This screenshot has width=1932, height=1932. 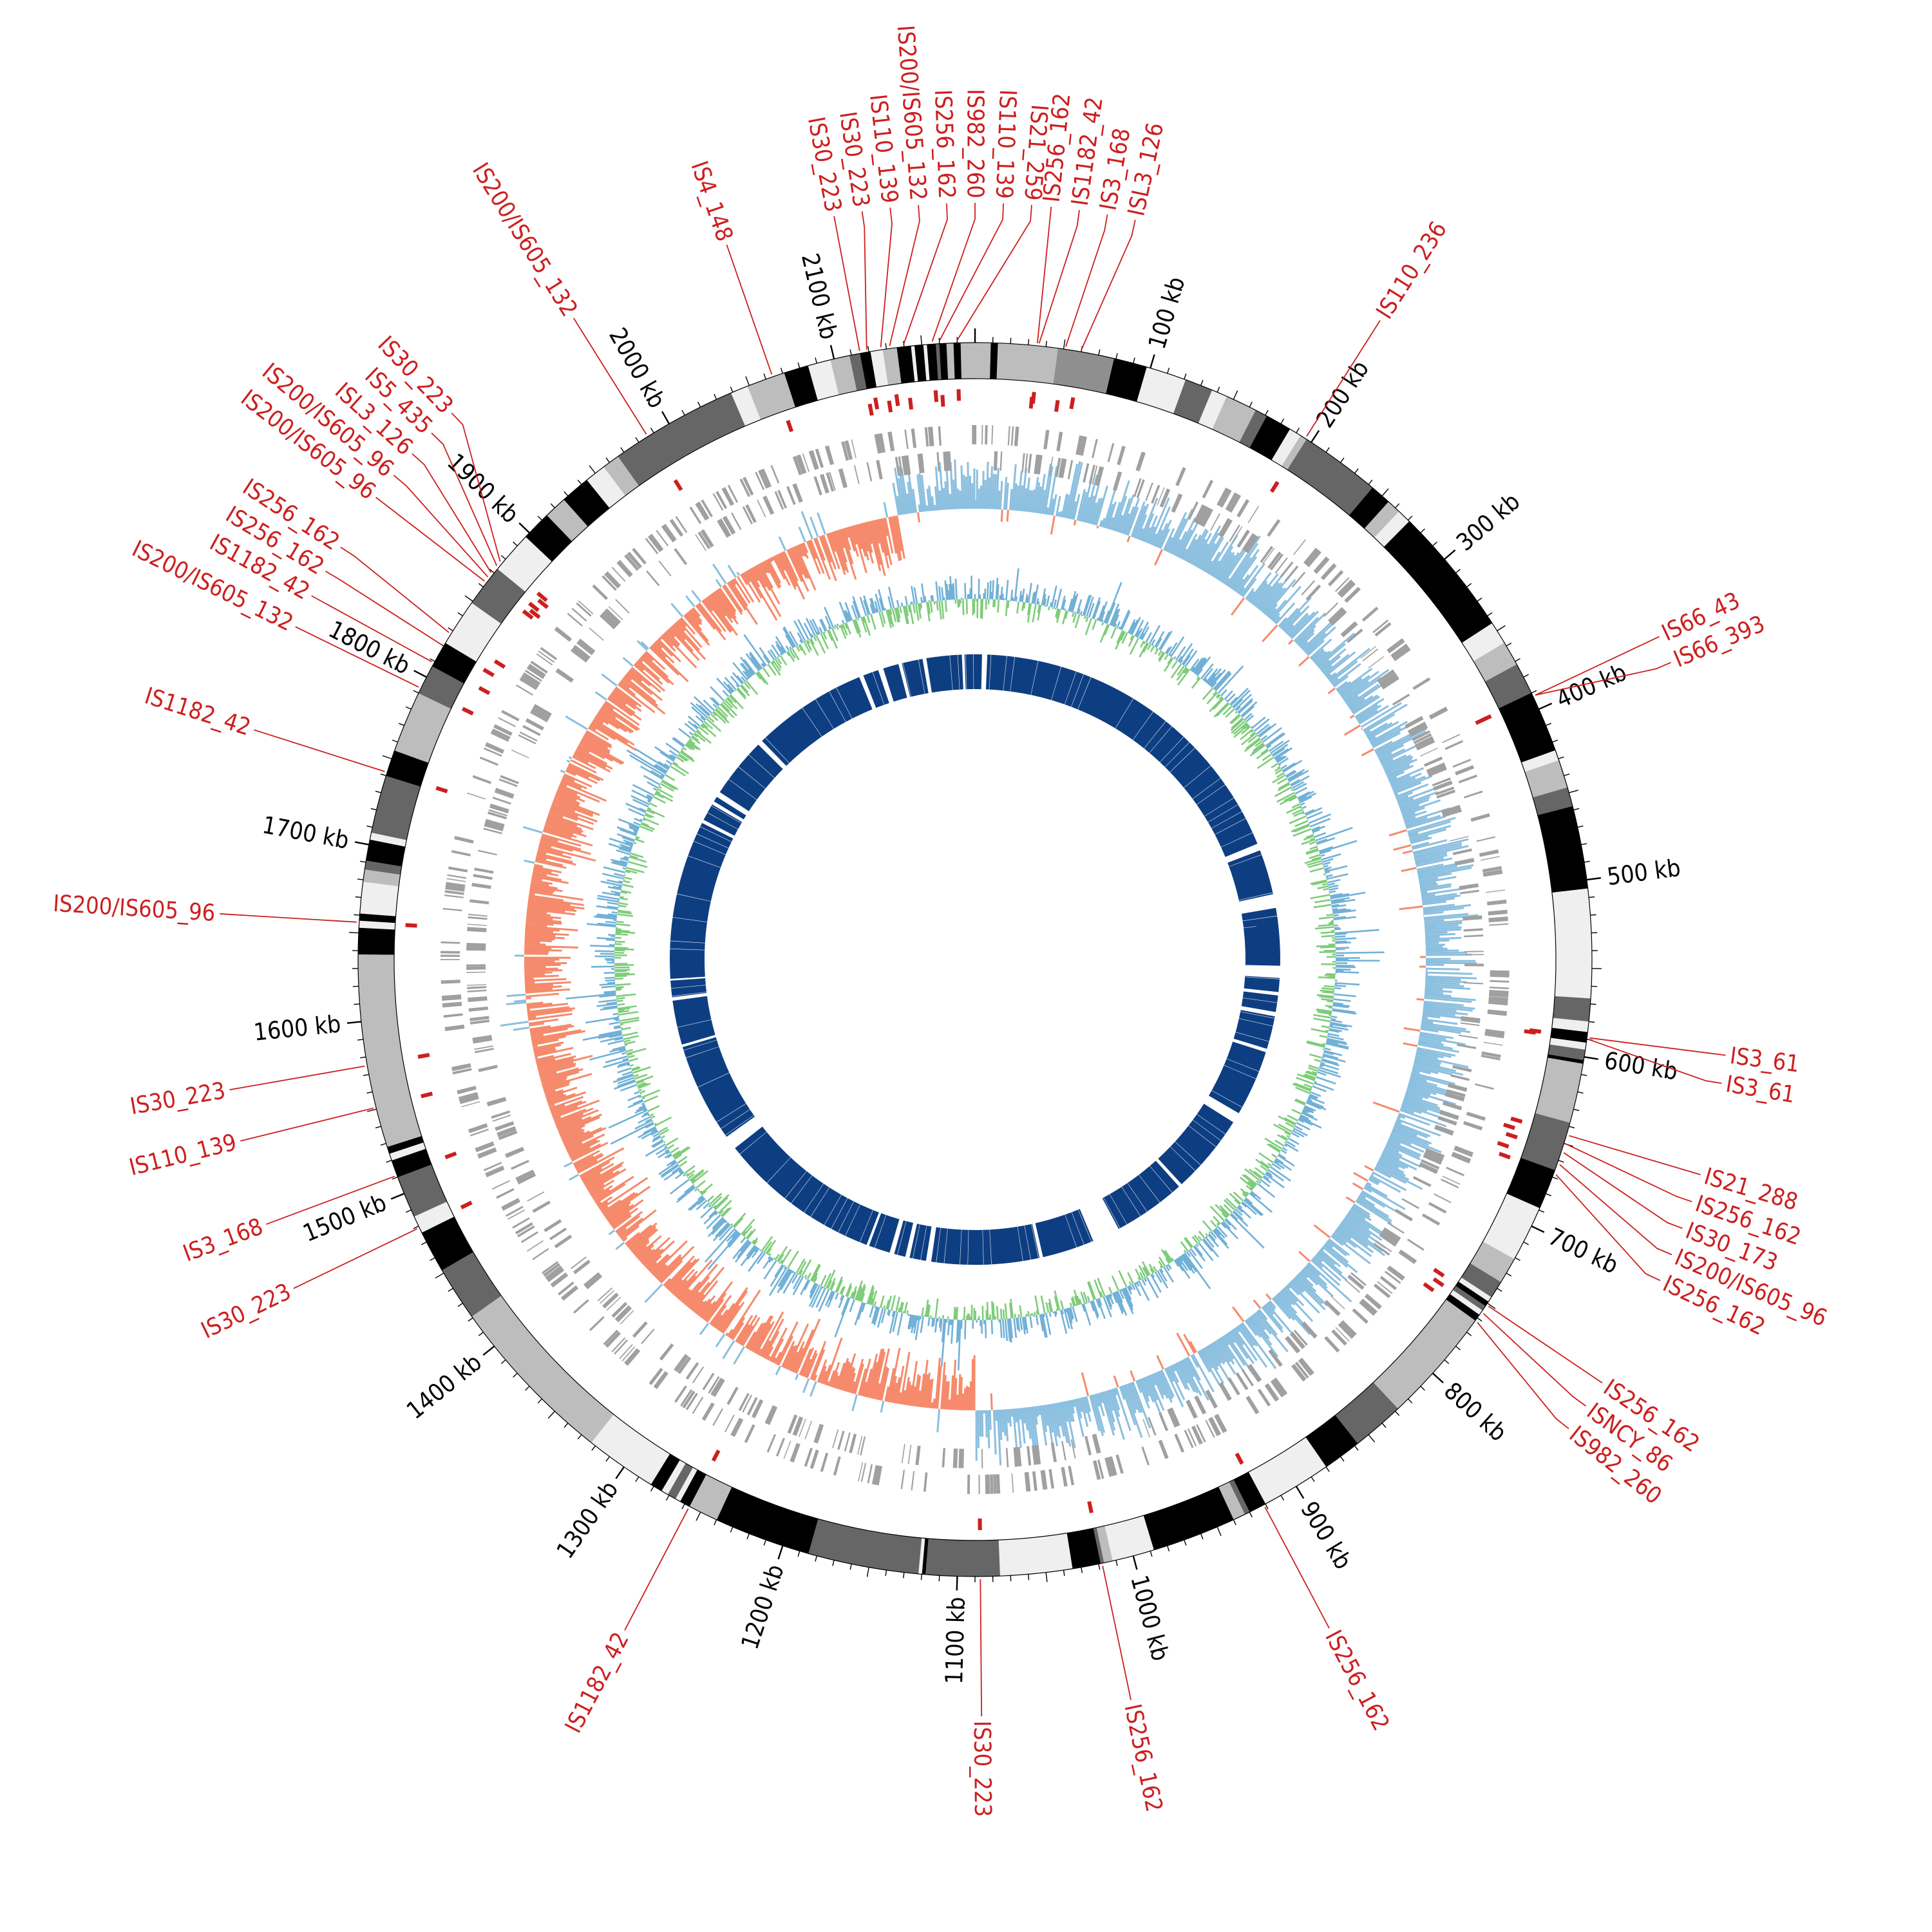 What do you see at coordinates (944, 144) in the screenshot?
I see `is-element-label: IS256_162` at bounding box center [944, 144].